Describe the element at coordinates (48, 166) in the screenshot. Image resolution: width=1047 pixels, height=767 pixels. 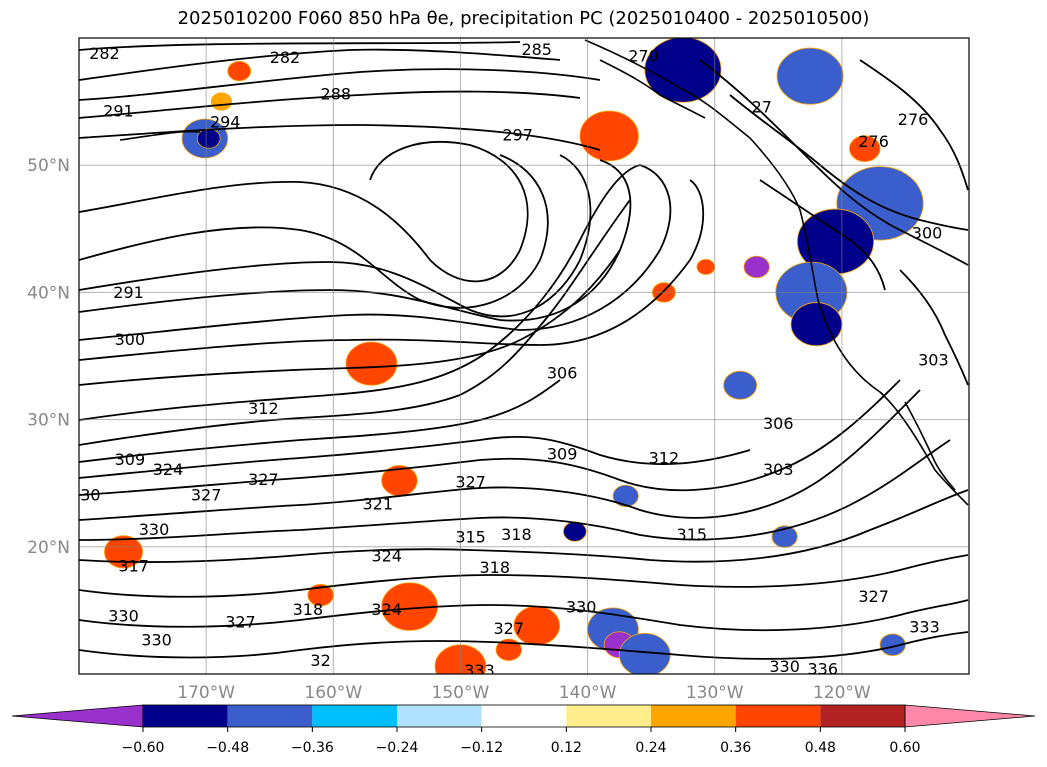
I see `y-tick-label: 50°N` at that location.